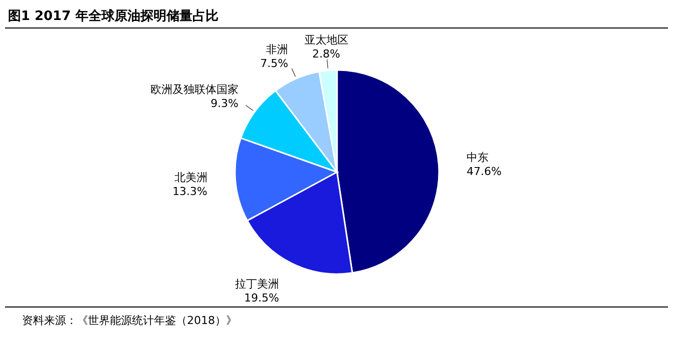 The image size is (673, 341). What do you see at coordinates (113, 16) in the screenshot?
I see `chart-title: 图1 2017 年全球原油探明储量占比` at bounding box center [113, 16].